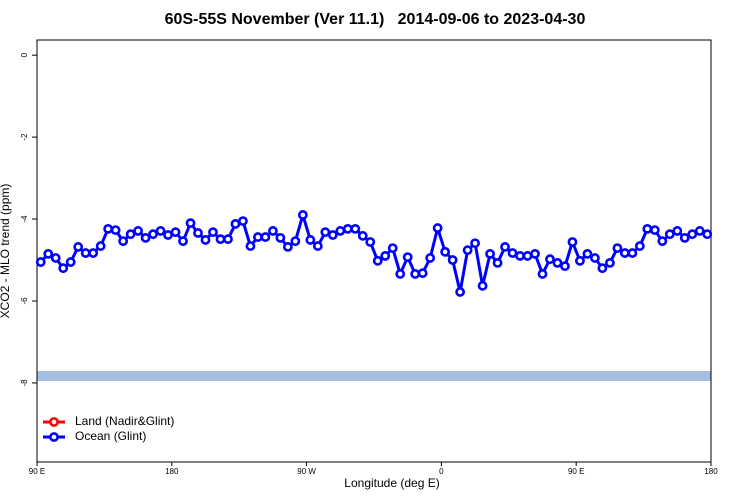 This screenshot has width=750, height=500. I want to click on band, so click(374, 376).